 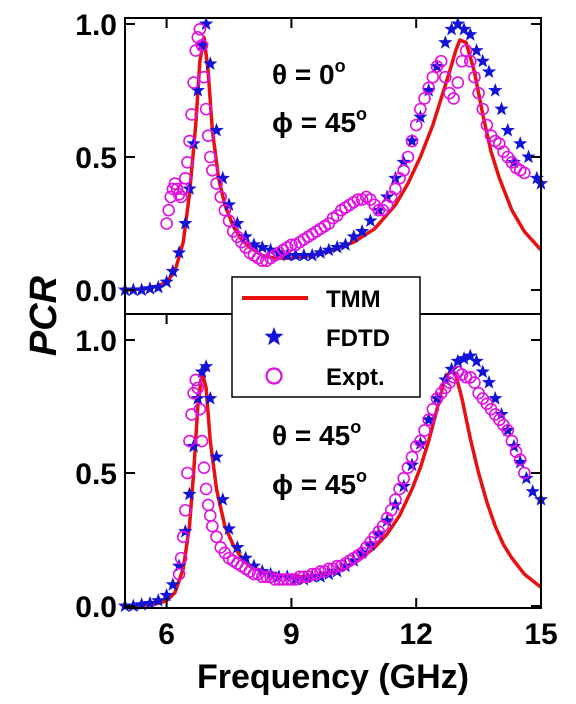 I want to click on top-ytick-label: 1.0, so click(x=96, y=25).